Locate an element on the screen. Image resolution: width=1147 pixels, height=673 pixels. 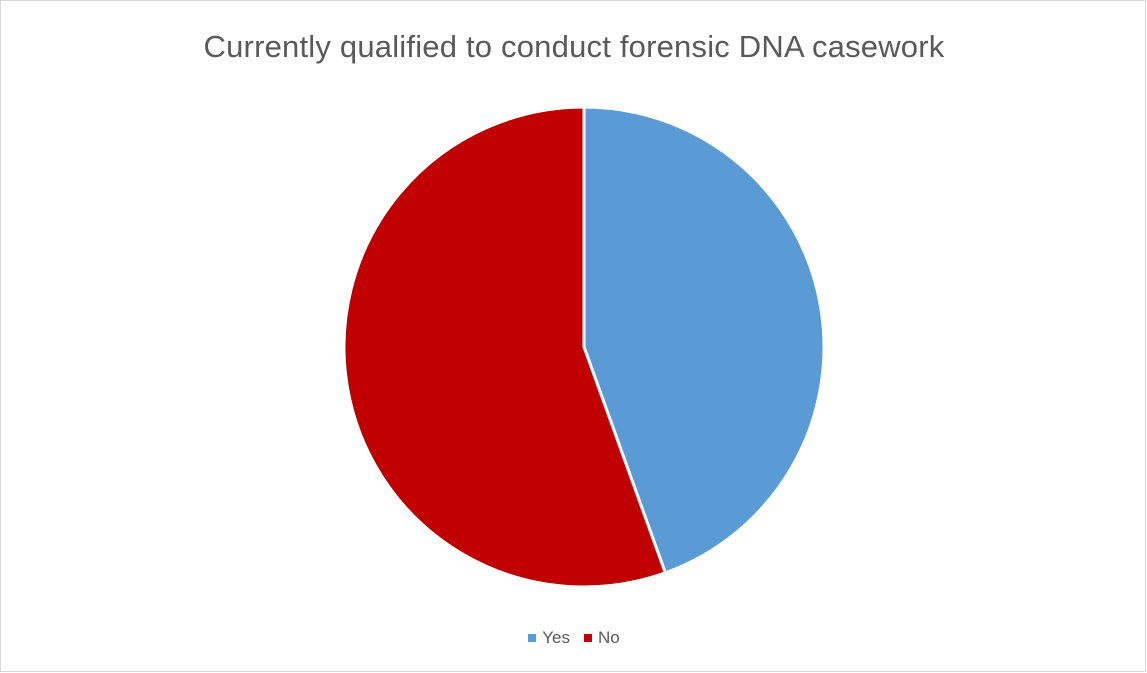
legend-label-yes: Yes is located at coordinates (556, 637).